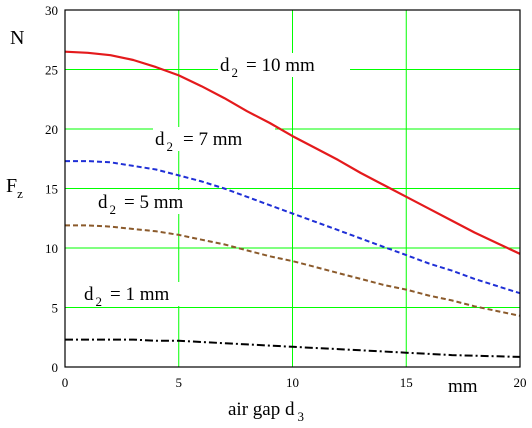 Image resolution: width=532 pixels, height=428 pixels. What do you see at coordinates (20, 193) in the screenshot?
I see `y-axis-label-sub: z` at bounding box center [20, 193].